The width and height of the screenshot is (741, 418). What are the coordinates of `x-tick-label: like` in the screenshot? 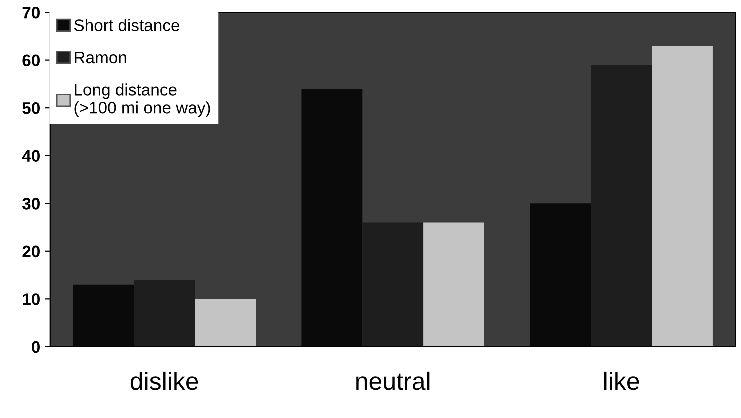 It's located at (622, 381).